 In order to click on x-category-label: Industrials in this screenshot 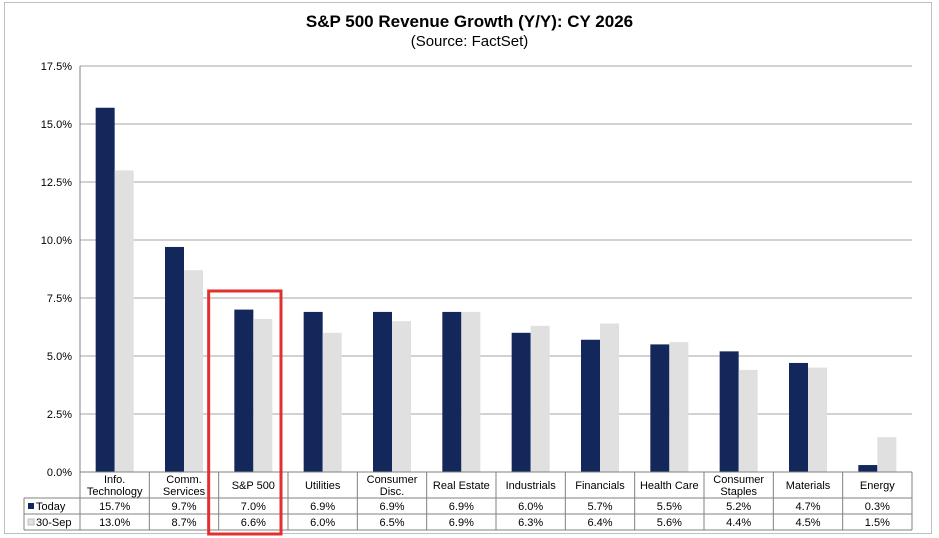, I will do `click(531, 486)`.